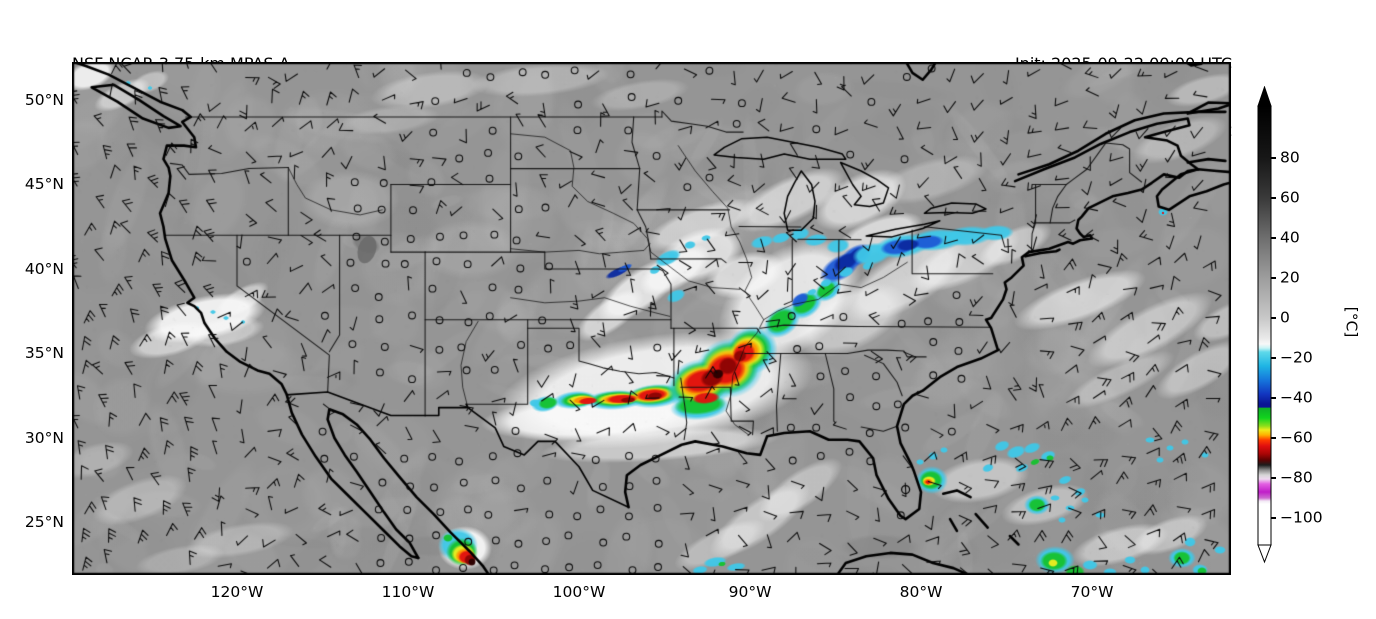  I want to click on colorbar-under-arrow-icon, so click(1264, 554).